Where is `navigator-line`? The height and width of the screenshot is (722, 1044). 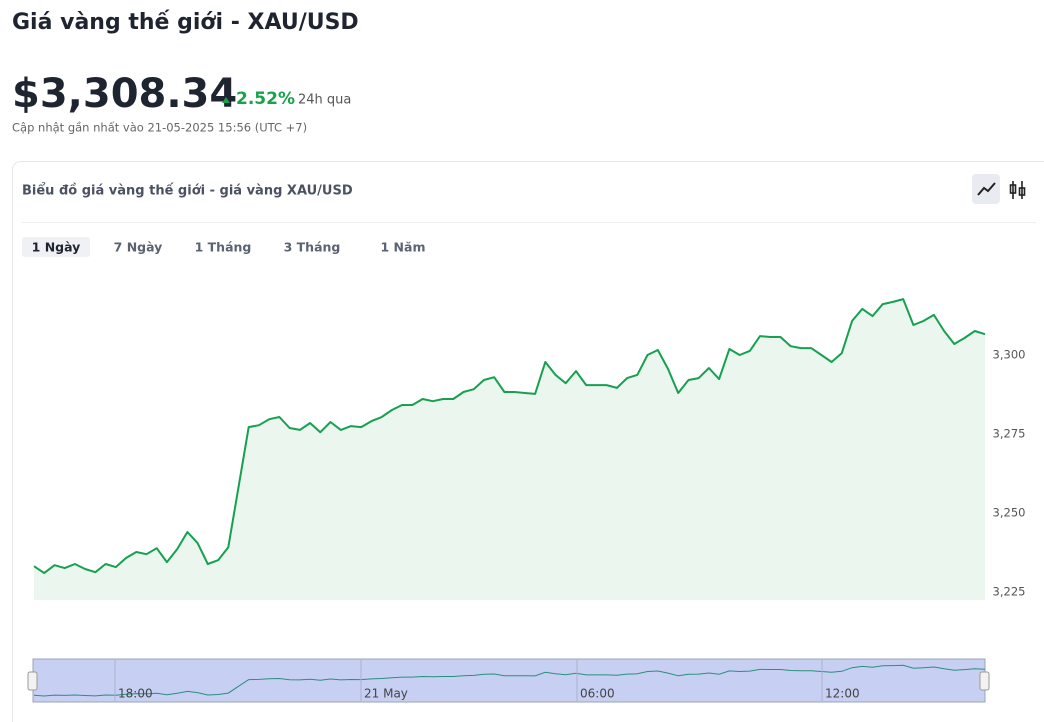
navigator-line is located at coordinates (509, 680).